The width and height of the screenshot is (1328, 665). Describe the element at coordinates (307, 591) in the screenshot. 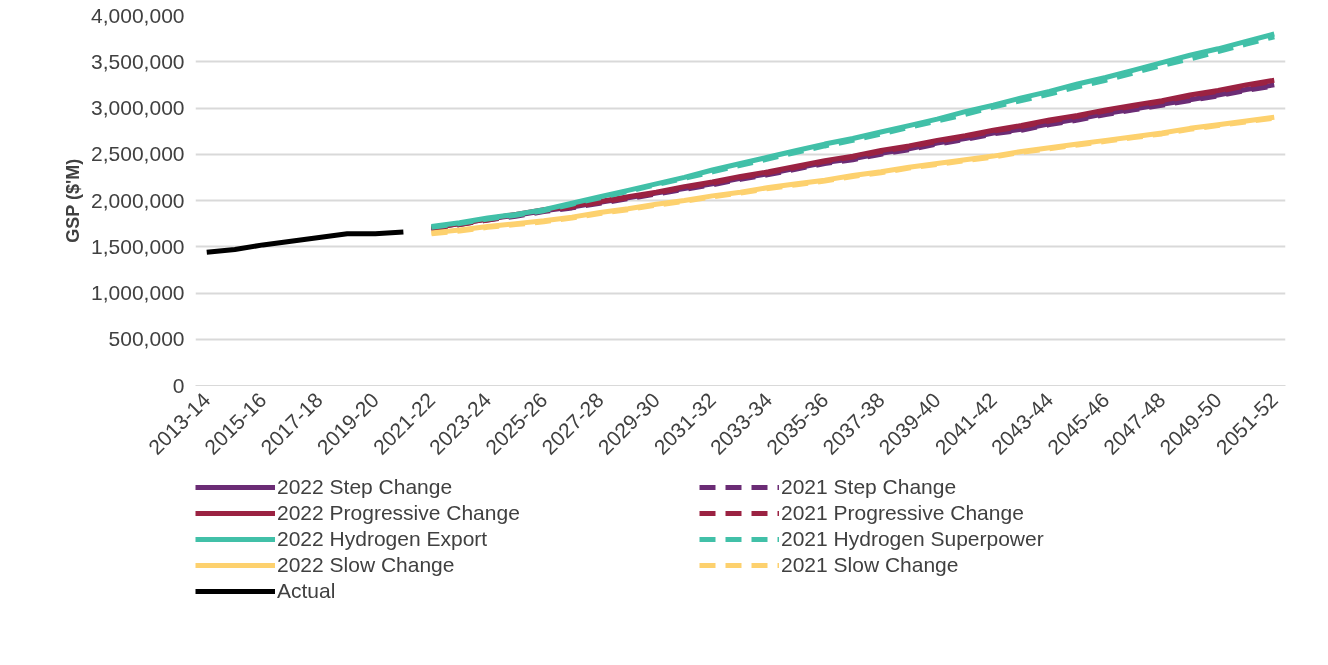

I see `legend-label: Actual` at that location.